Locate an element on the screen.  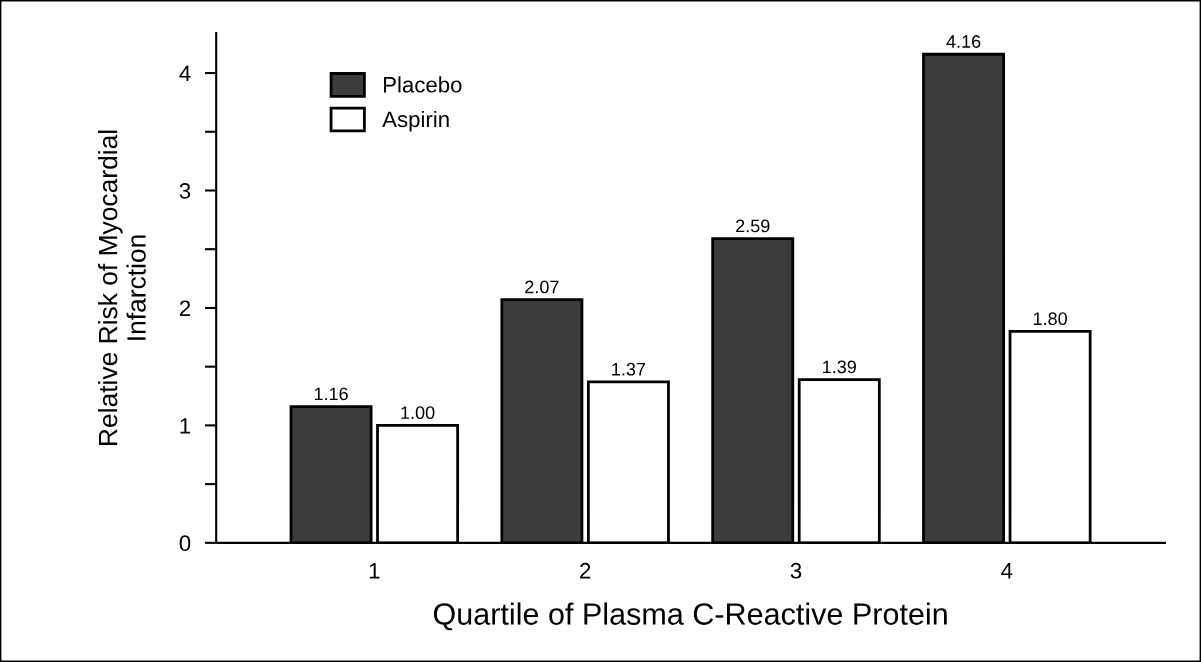
y-tick-label: 2 is located at coordinates (185, 308).